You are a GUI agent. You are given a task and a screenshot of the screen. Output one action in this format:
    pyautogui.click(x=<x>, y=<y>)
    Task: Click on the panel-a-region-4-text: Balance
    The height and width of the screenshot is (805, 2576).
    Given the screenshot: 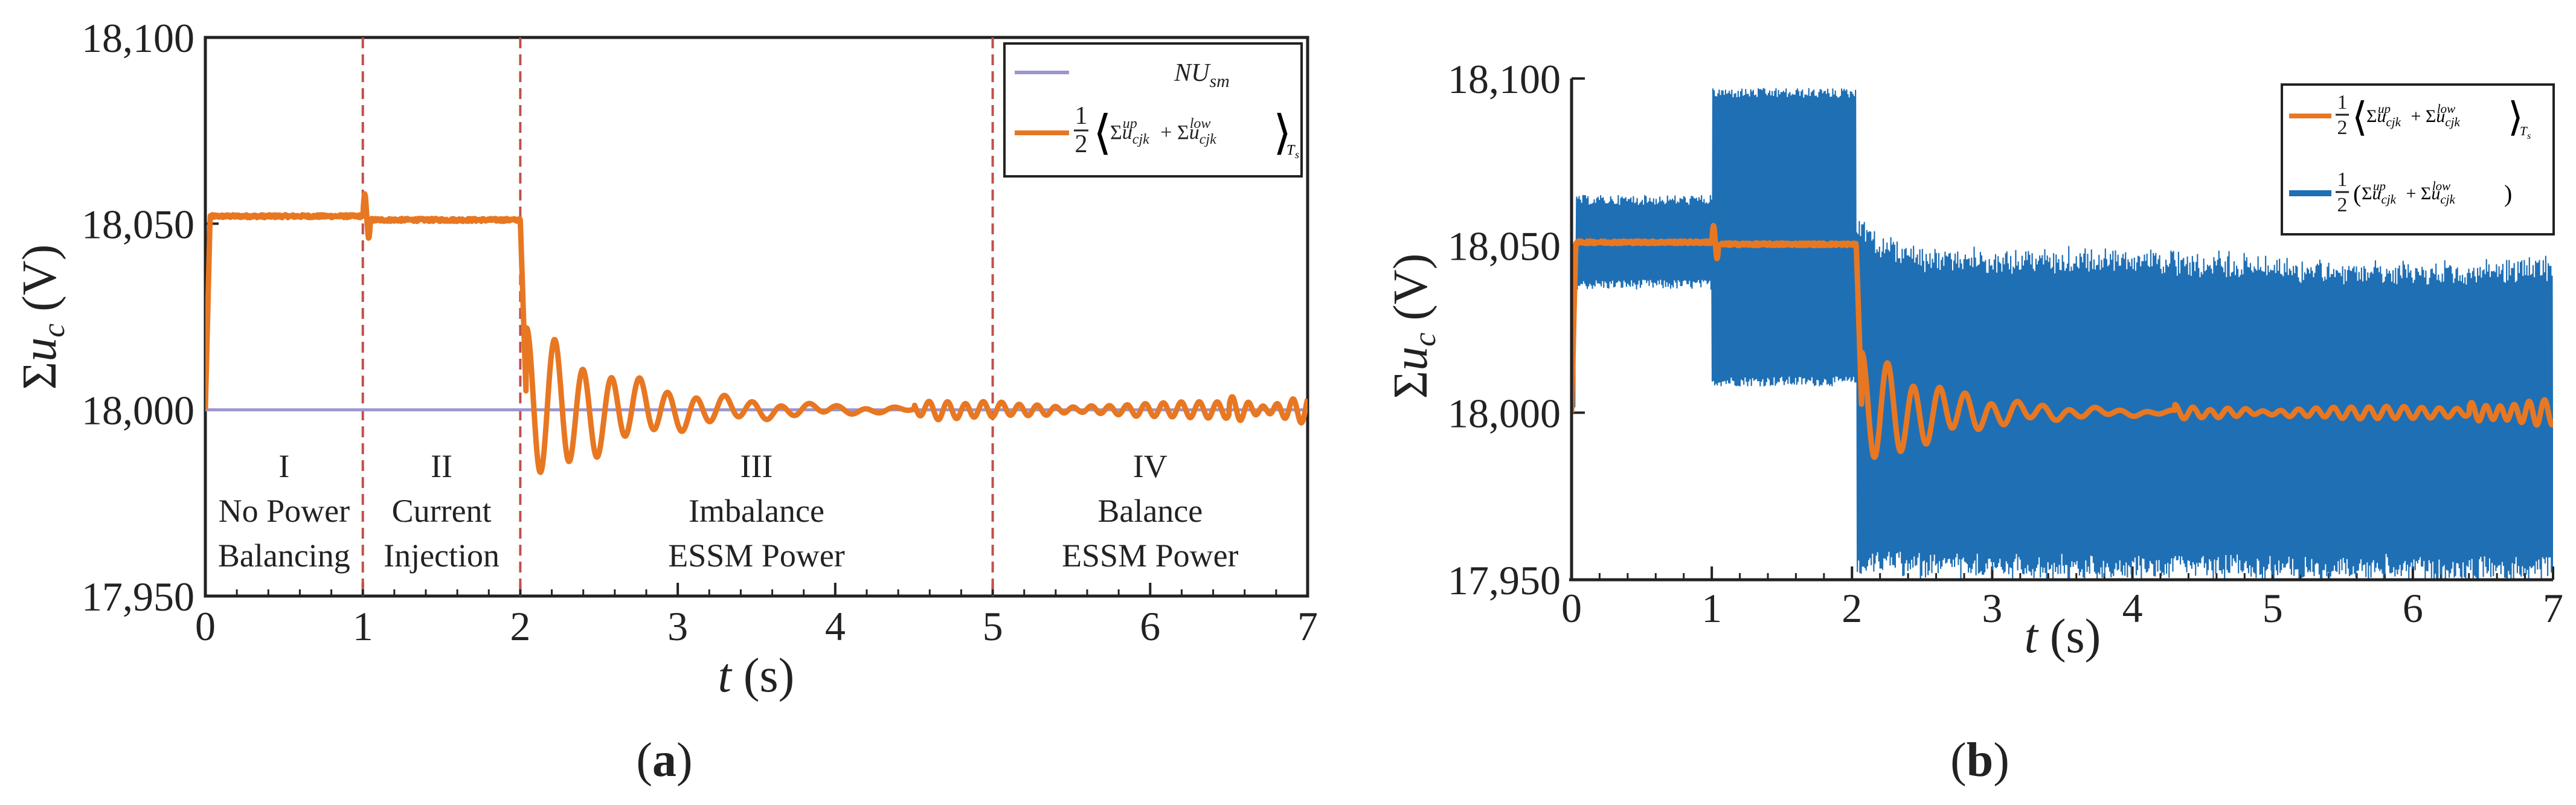 What is the action you would take?
    pyautogui.click(x=1150, y=511)
    